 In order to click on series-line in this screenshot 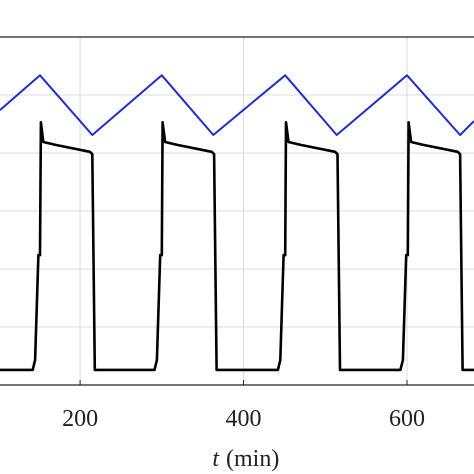, I will do `click(237, 105)`.